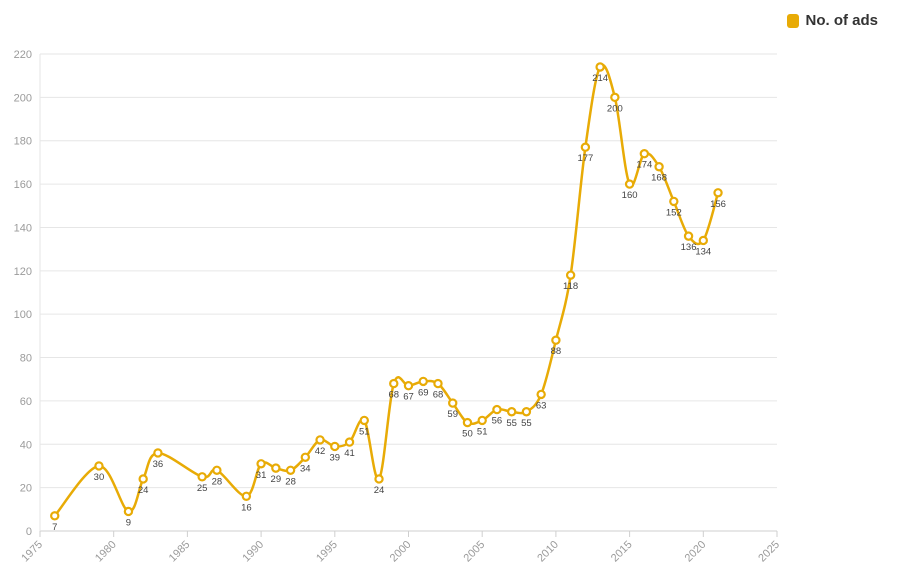  Describe the element at coordinates (703, 251) in the screenshot. I see `data-label: 134` at that location.